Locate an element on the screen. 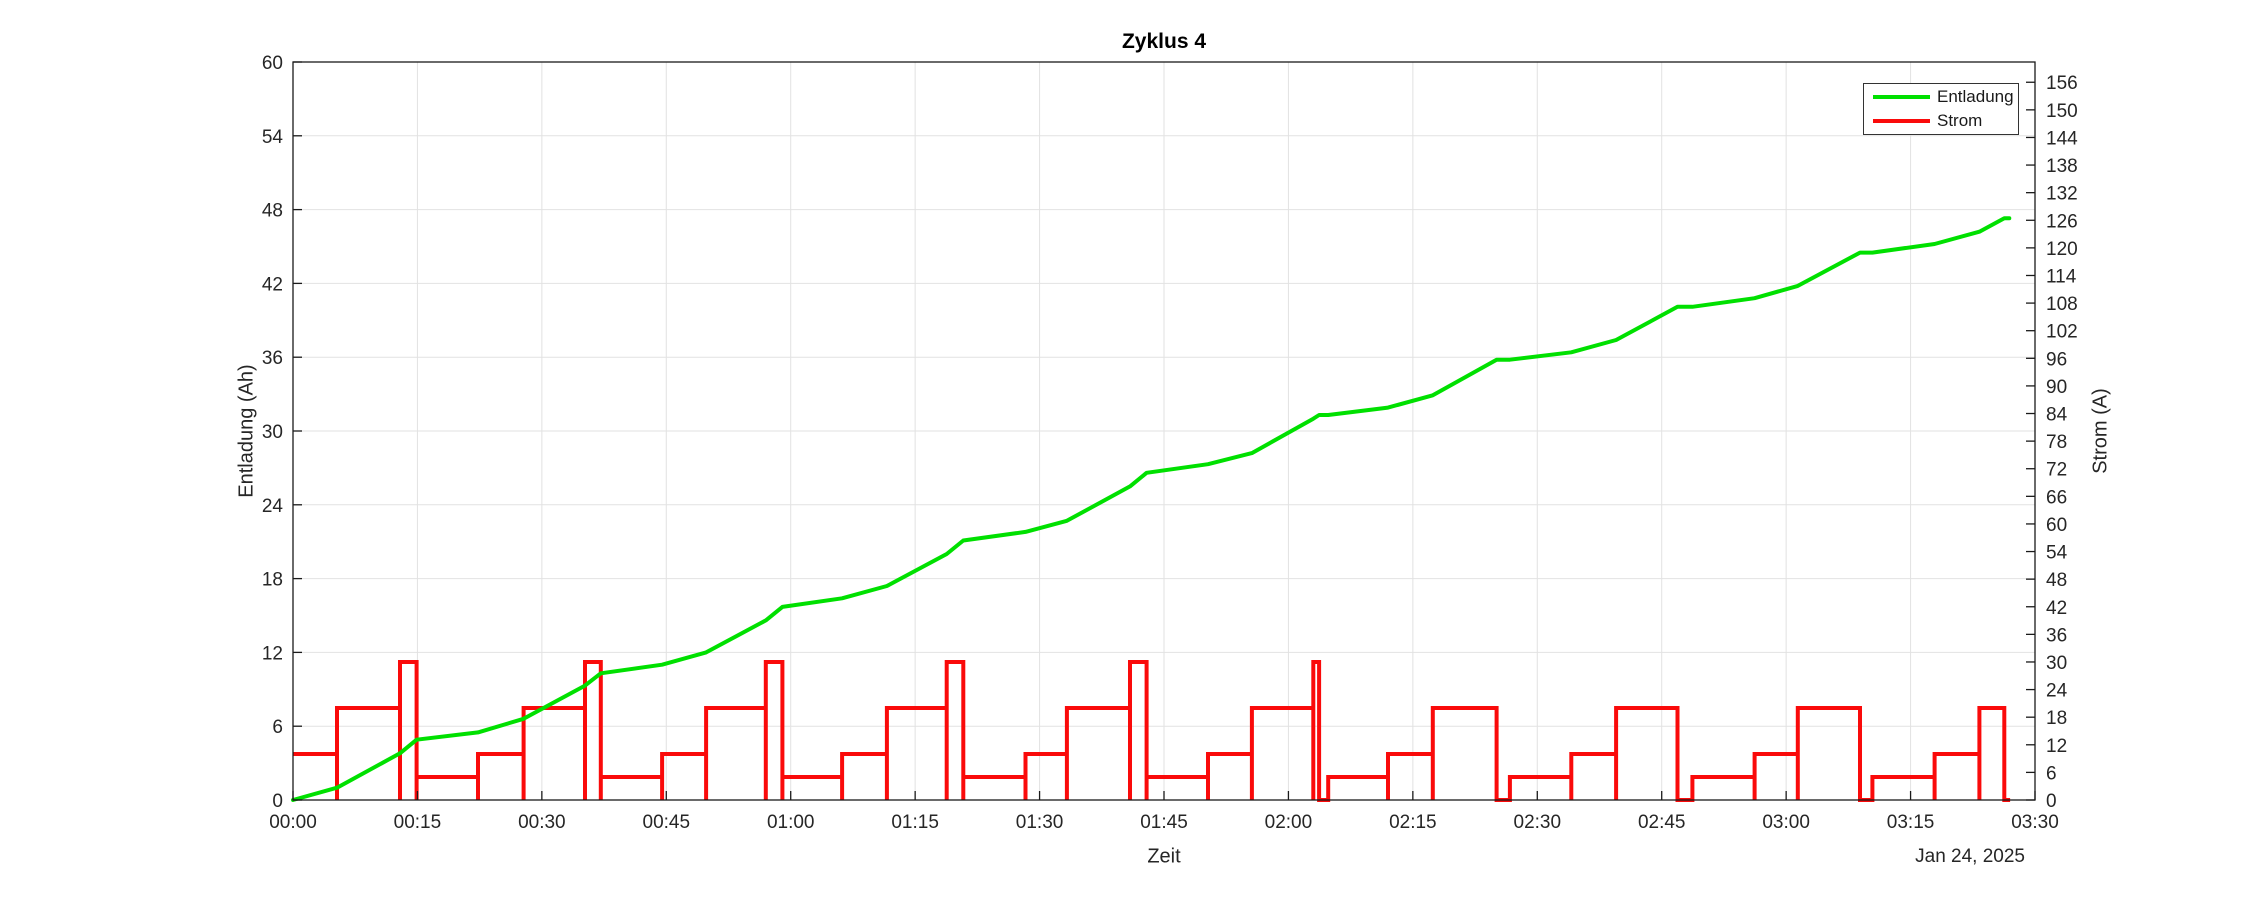  y-right-tick-label: 24 is located at coordinates (2057, 691).